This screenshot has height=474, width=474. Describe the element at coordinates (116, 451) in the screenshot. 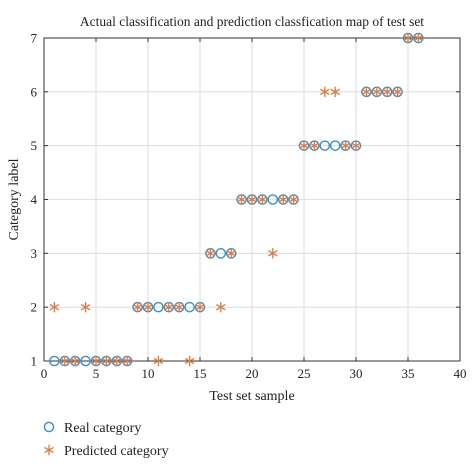

I see `legend-predicted-label: Predicted category` at that location.